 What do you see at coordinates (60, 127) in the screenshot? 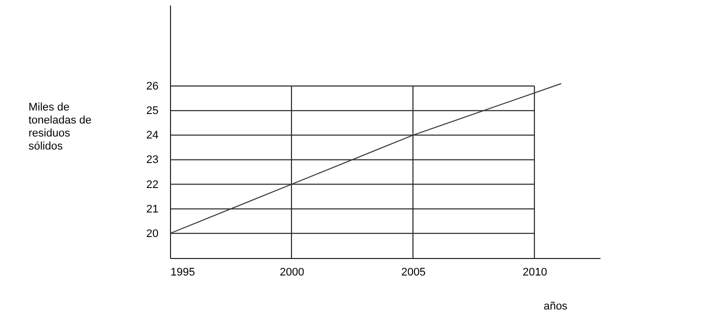
I see `y-axis-title: Miles de toneladas de residuos sólidos` at bounding box center [60, 127].